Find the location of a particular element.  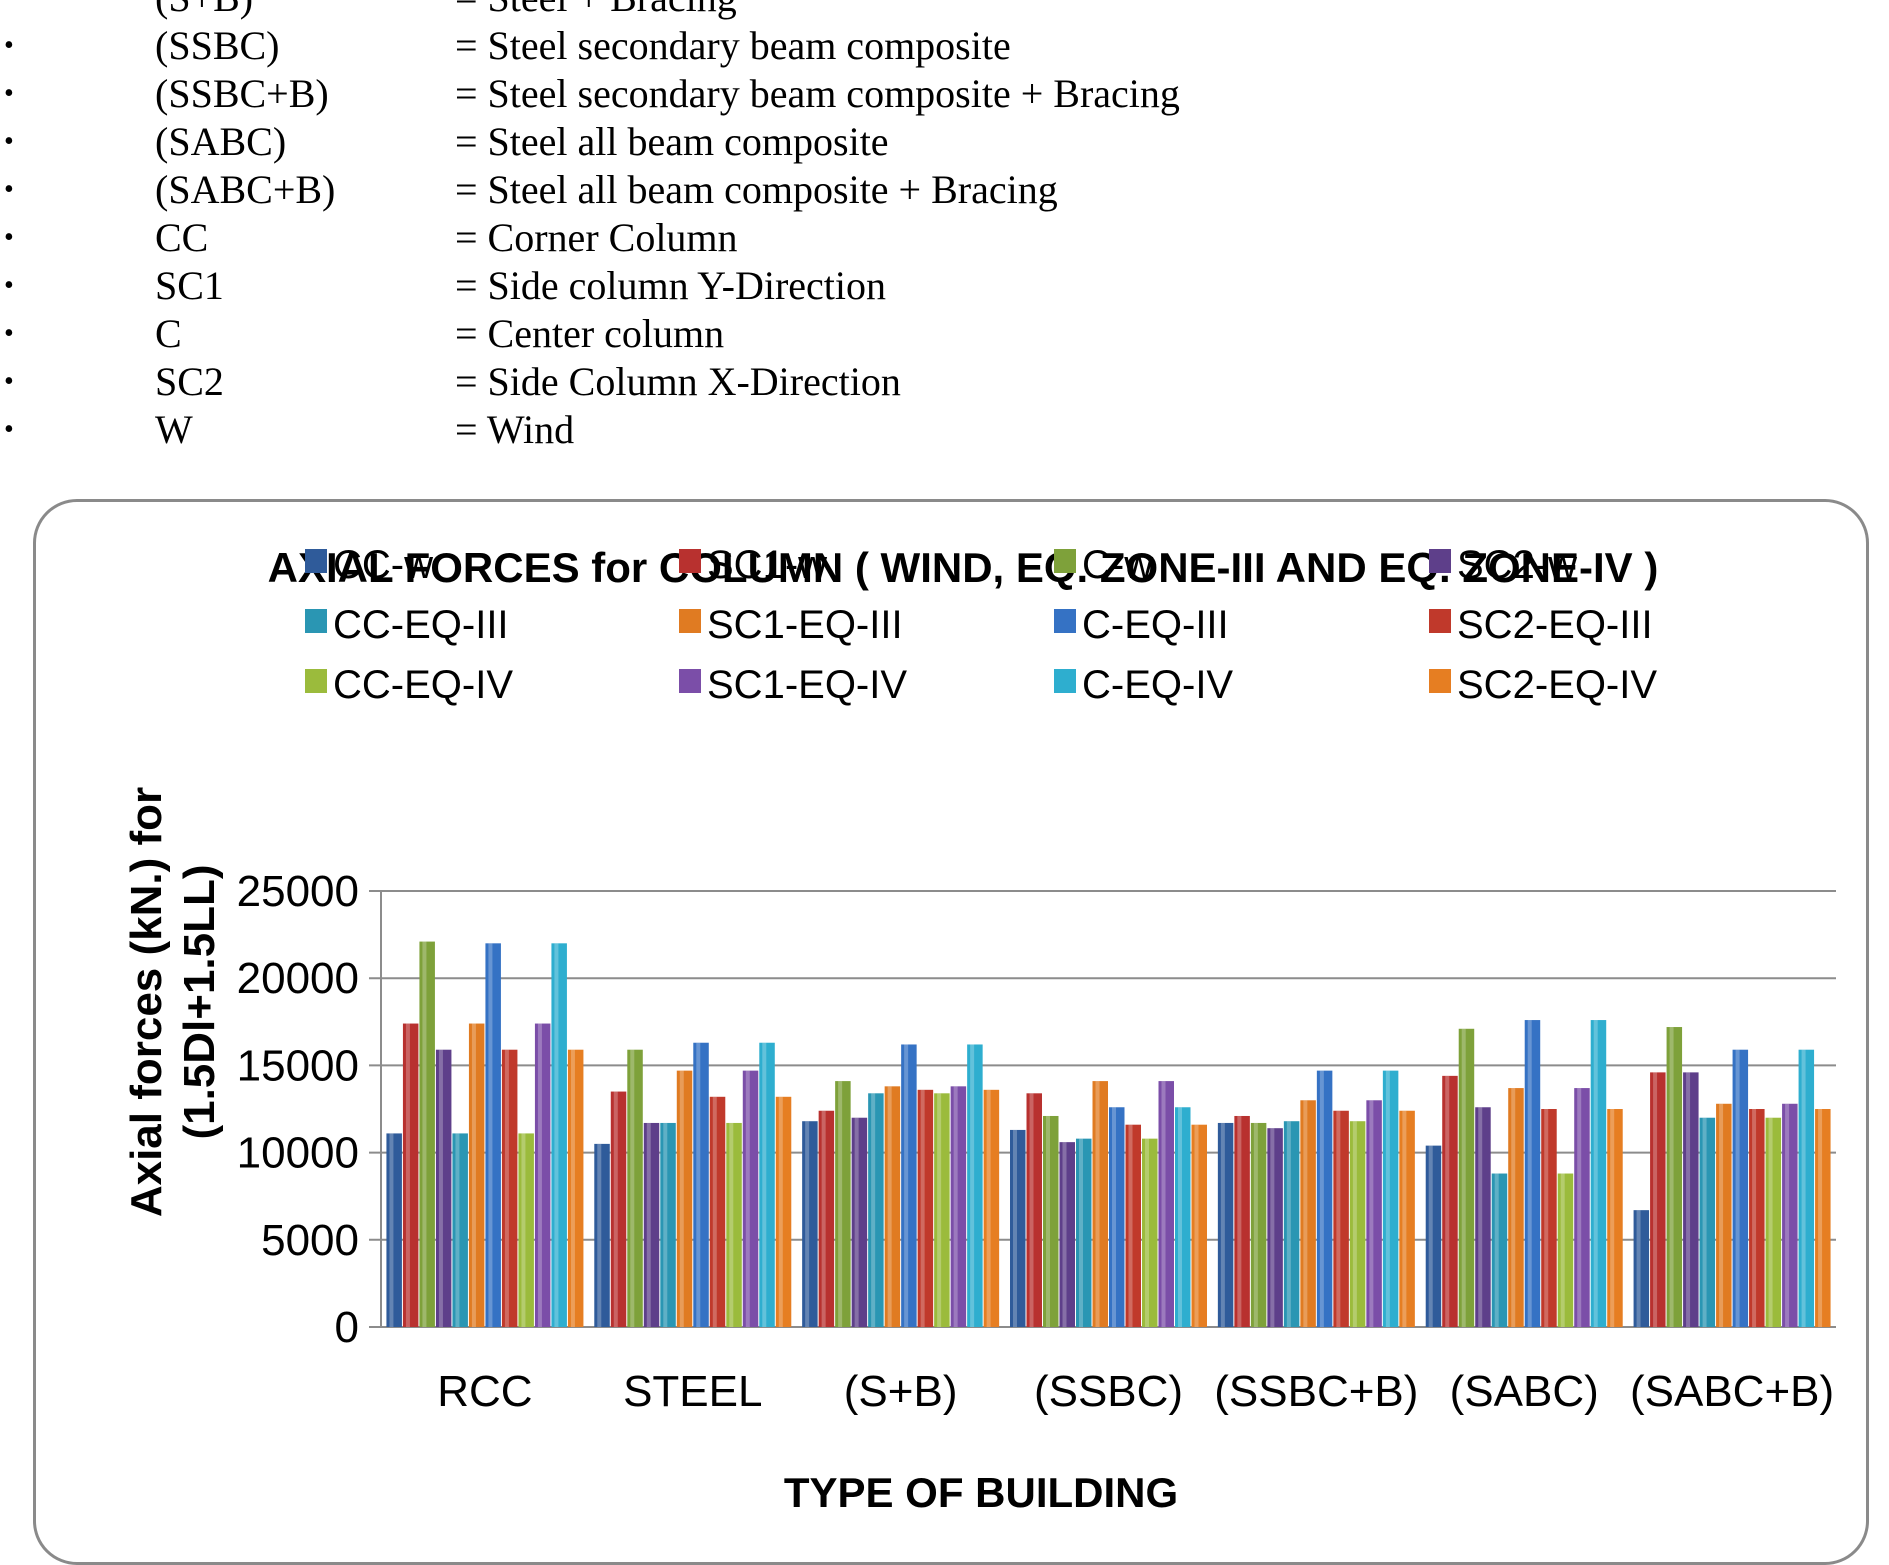

y-tick-label: 15000 is located at coordinates (298, 1065).